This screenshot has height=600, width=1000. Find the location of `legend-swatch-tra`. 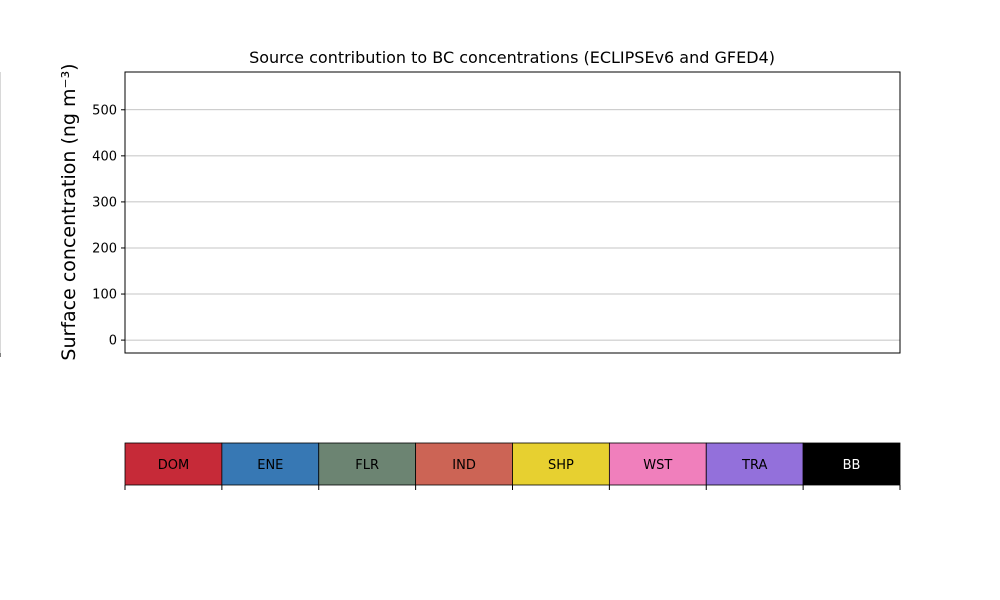

legend-swatch-tra is located at coordinates (754, 464).